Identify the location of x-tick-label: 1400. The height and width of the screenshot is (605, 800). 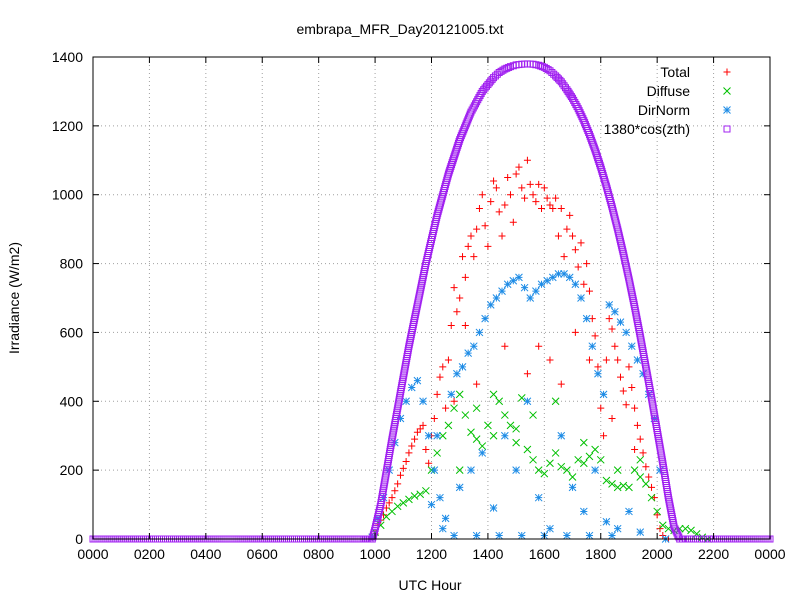
(487, 554).